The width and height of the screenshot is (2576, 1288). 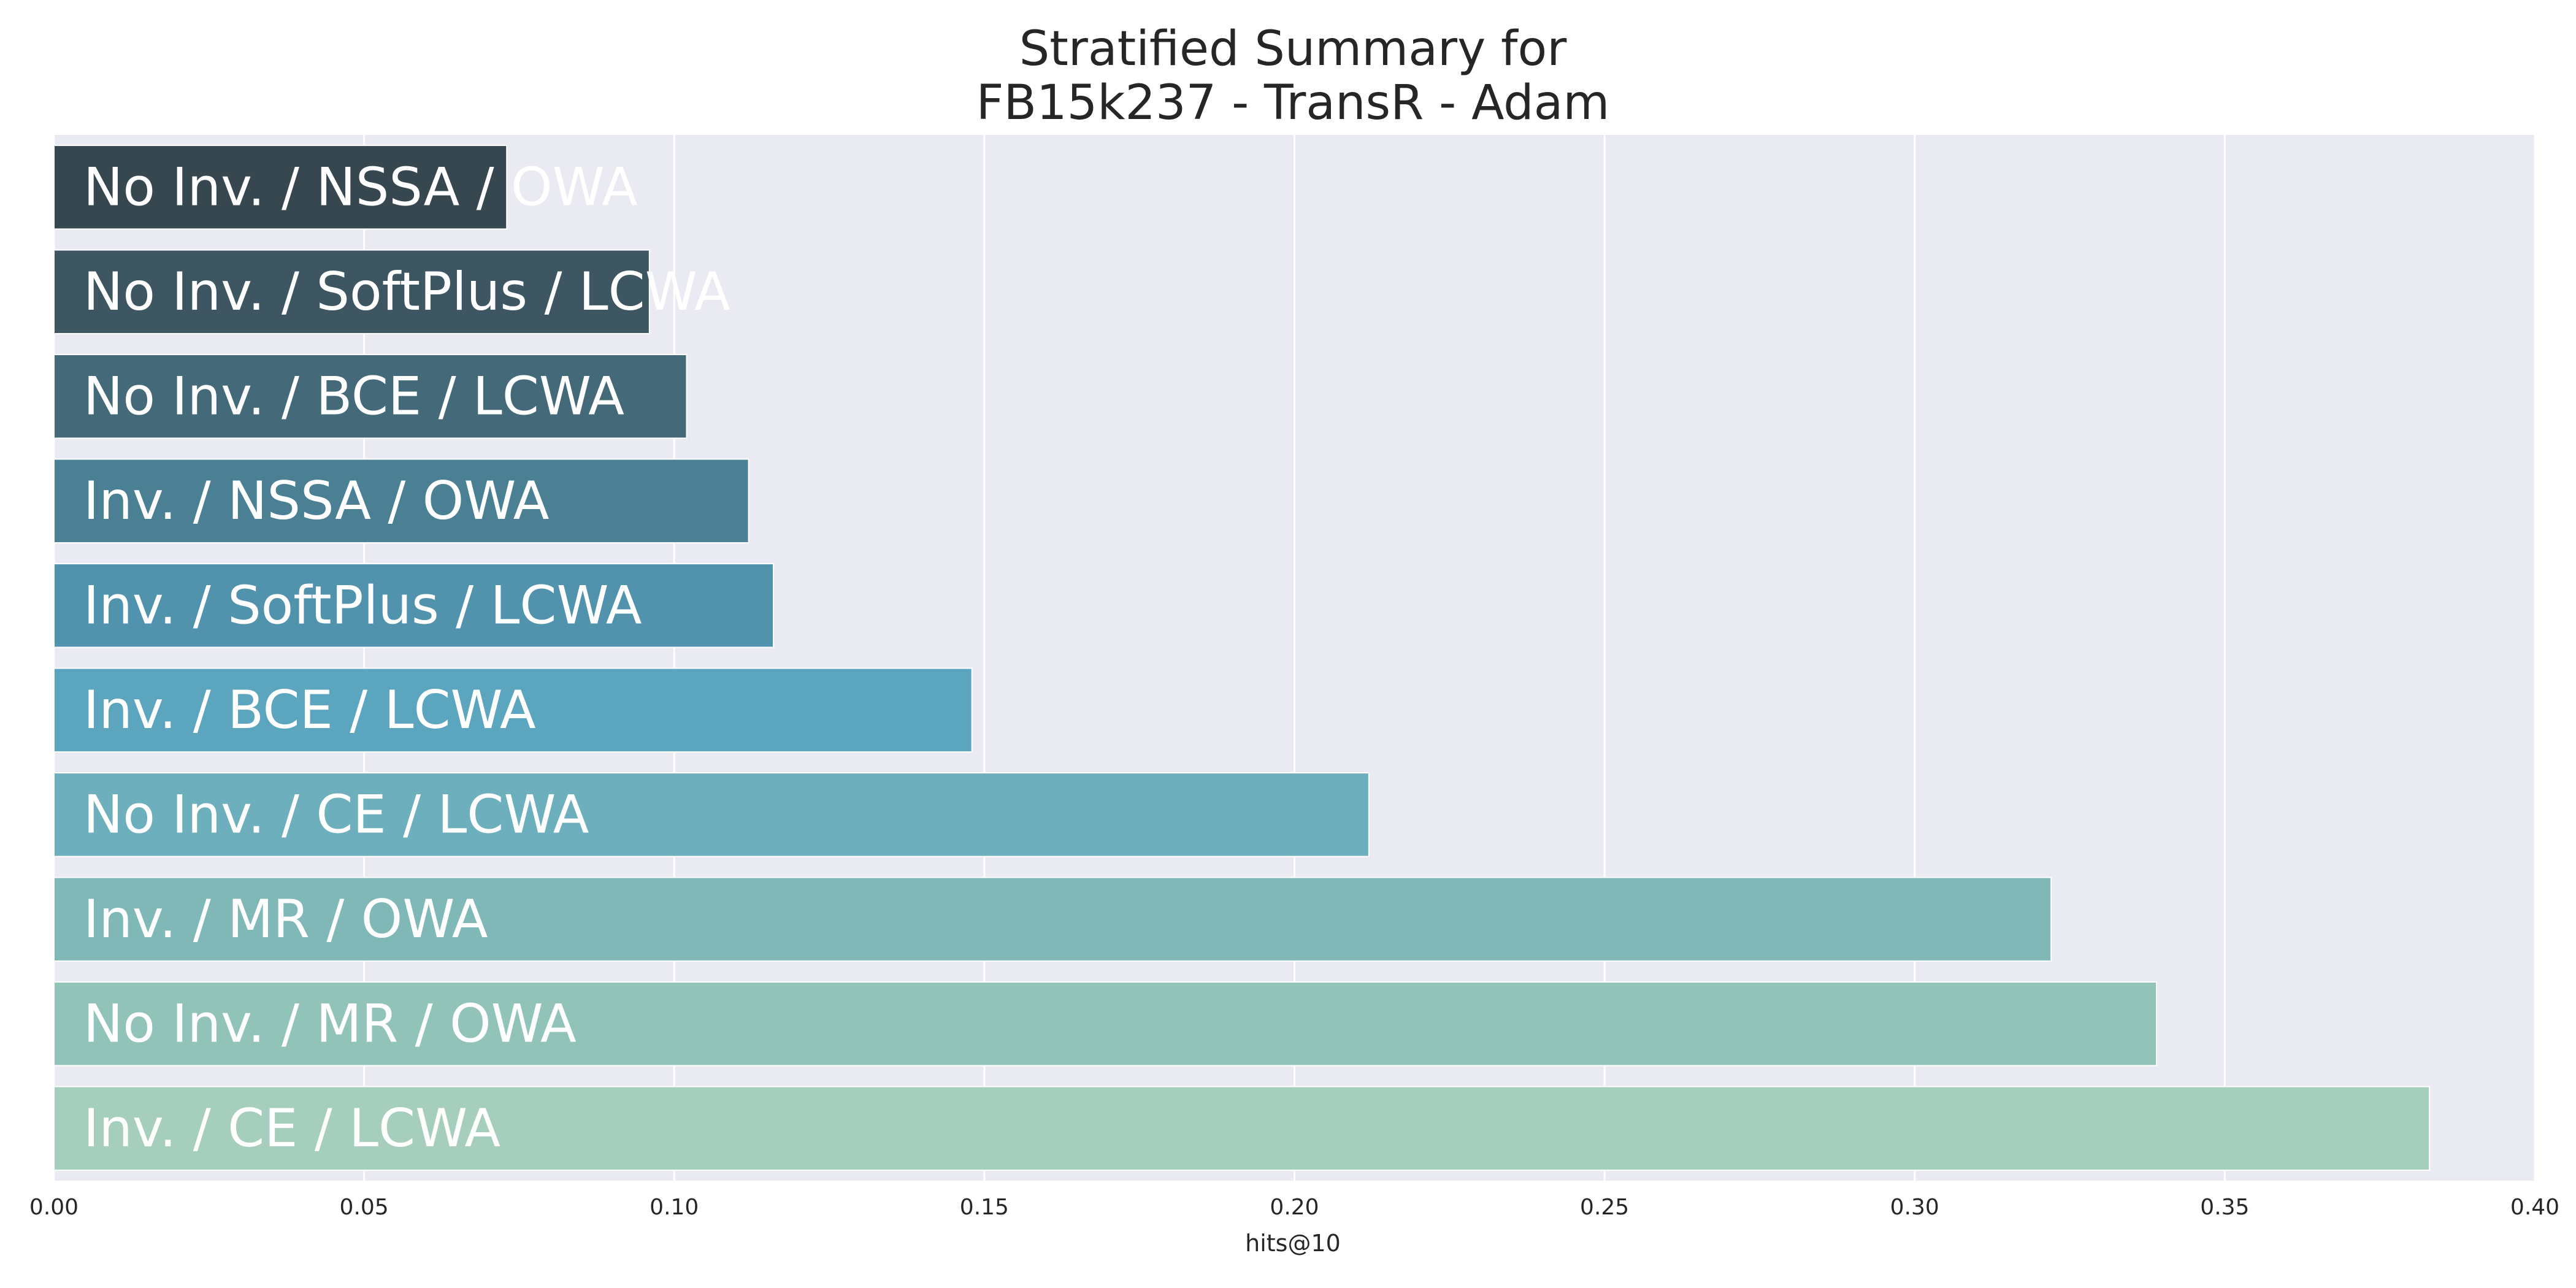 What do you see at coordinates (330, 1023) in the screenshot?
I see `bar-category-label: No Inv. / MR / OWA` at bounding box center [330, 1023].